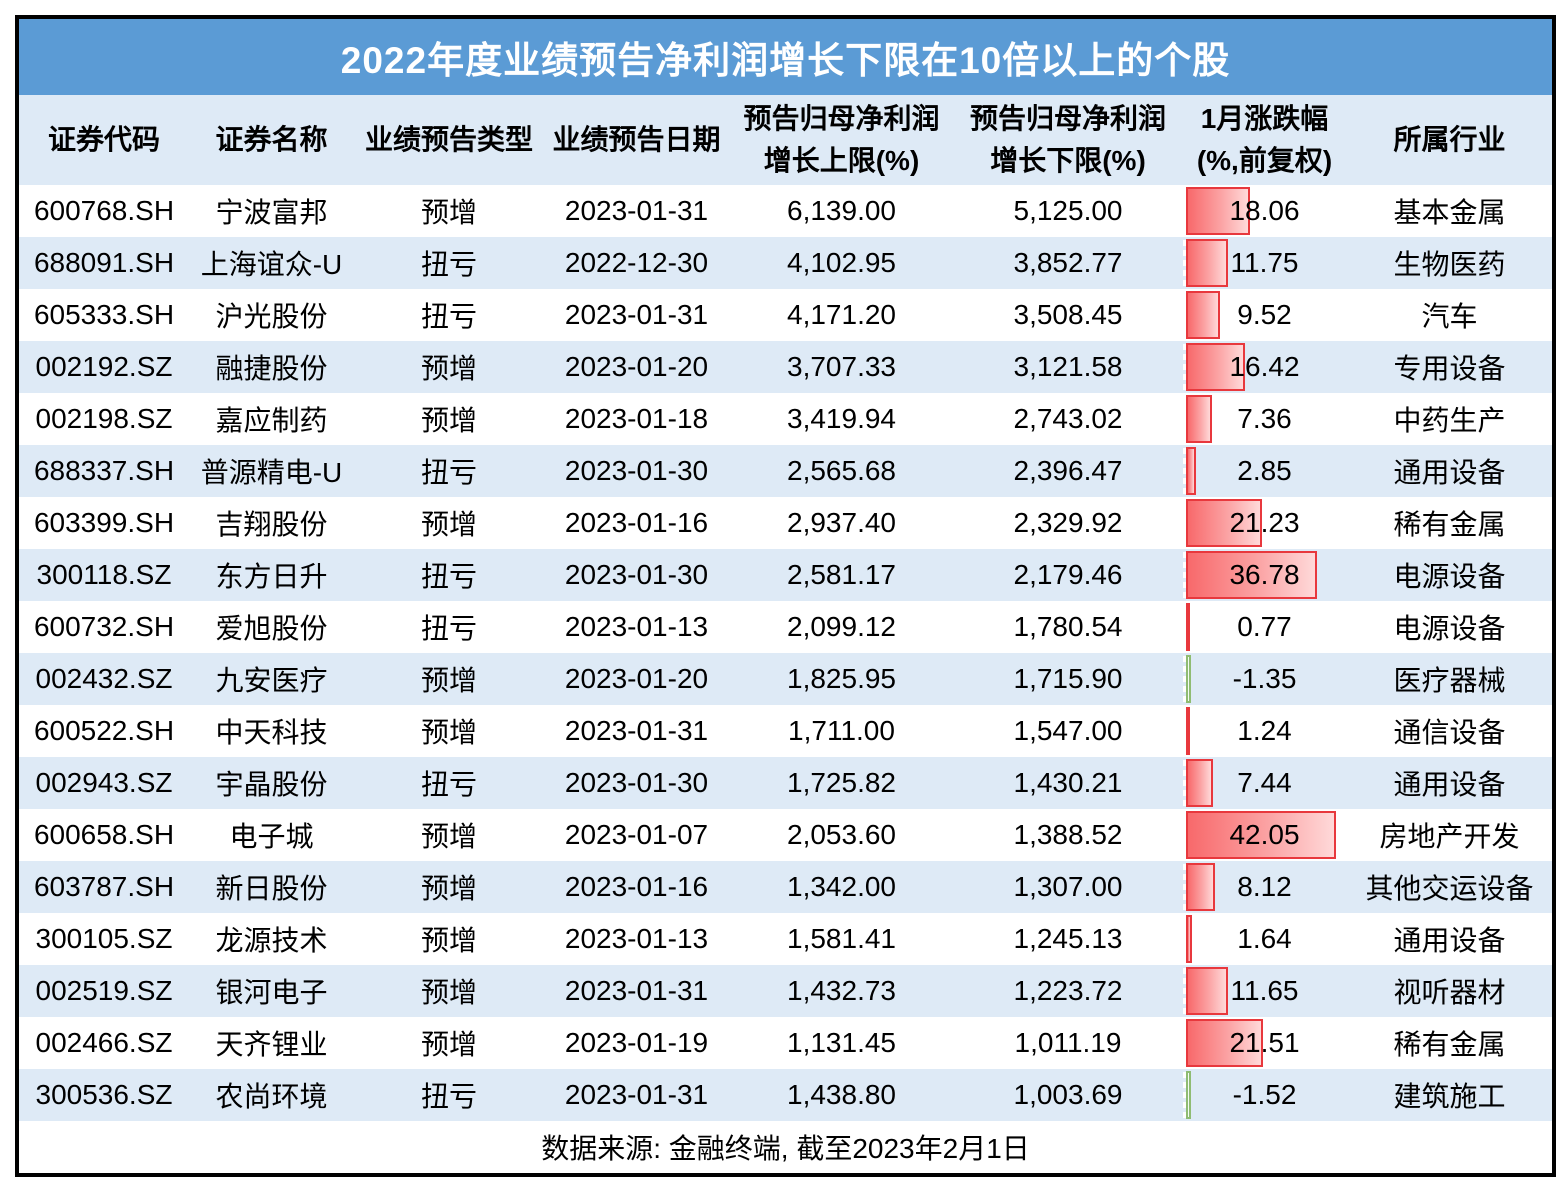 Image resolution: width=1568 pixels, height=1192 pixels. I want to click on cell-name: 东方日升, so click(271, 576).